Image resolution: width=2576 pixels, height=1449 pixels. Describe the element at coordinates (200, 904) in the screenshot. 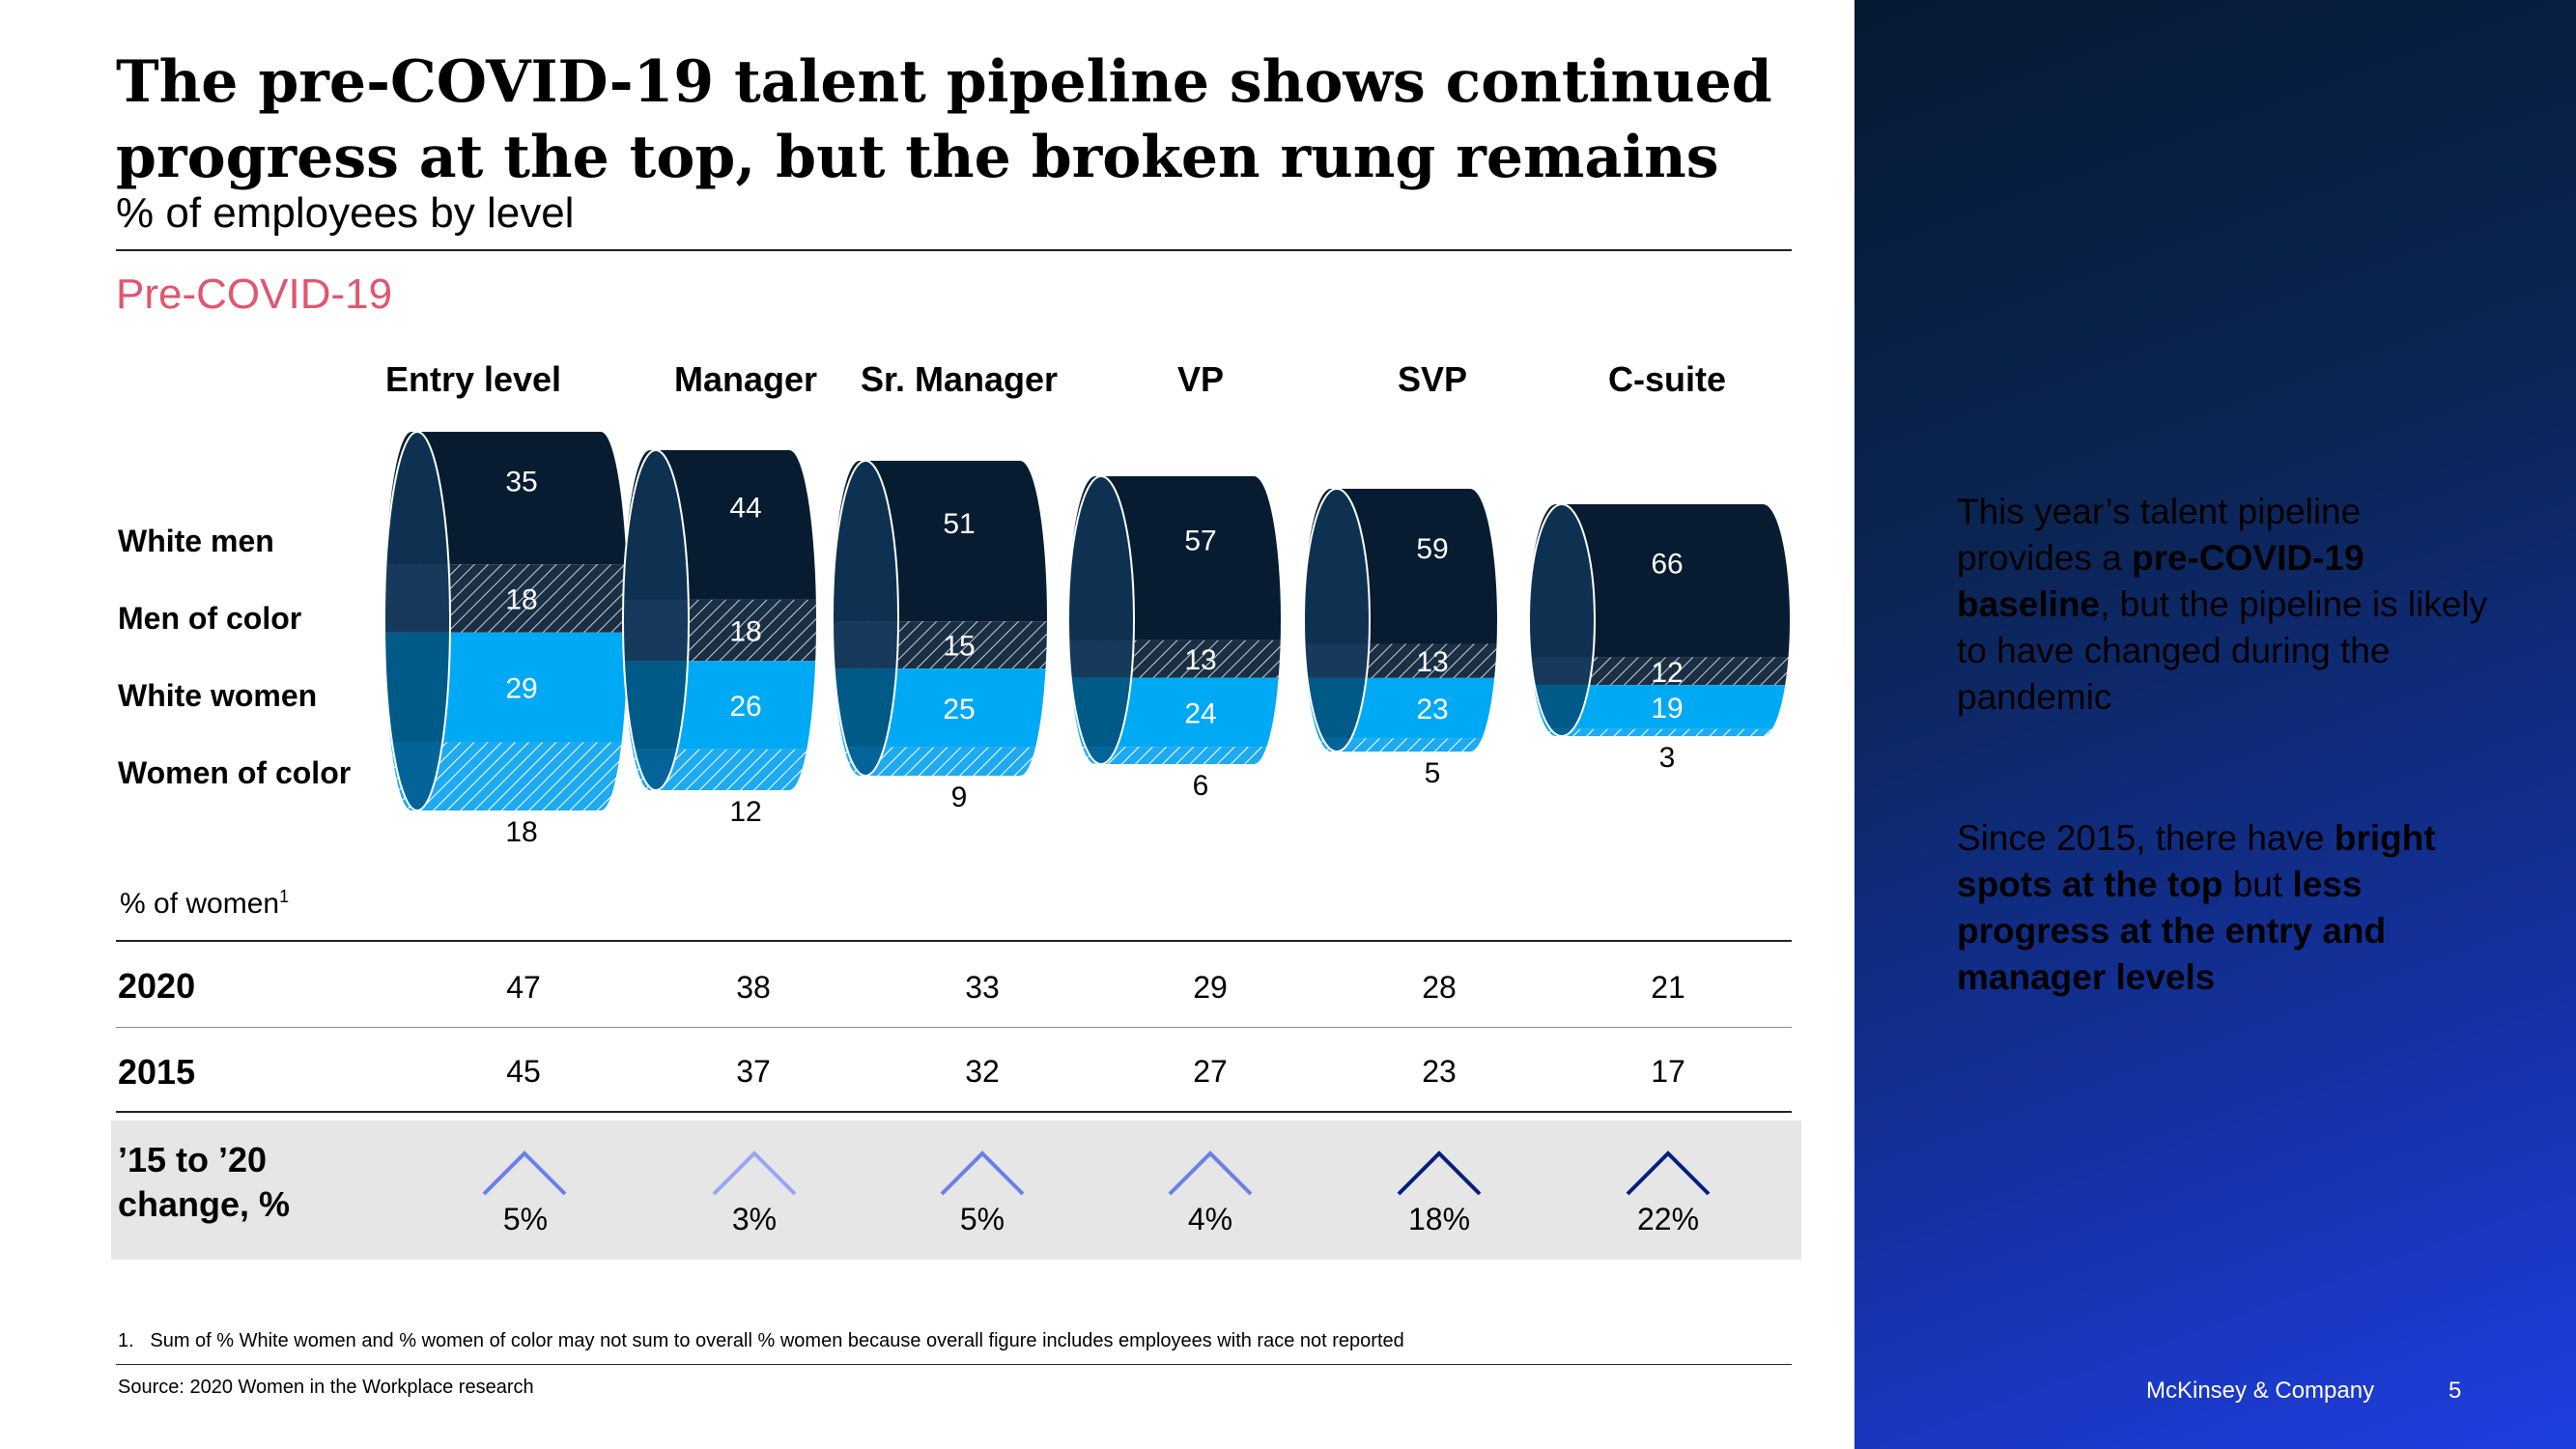

I see `women-table-label-text: % of women` at that location.